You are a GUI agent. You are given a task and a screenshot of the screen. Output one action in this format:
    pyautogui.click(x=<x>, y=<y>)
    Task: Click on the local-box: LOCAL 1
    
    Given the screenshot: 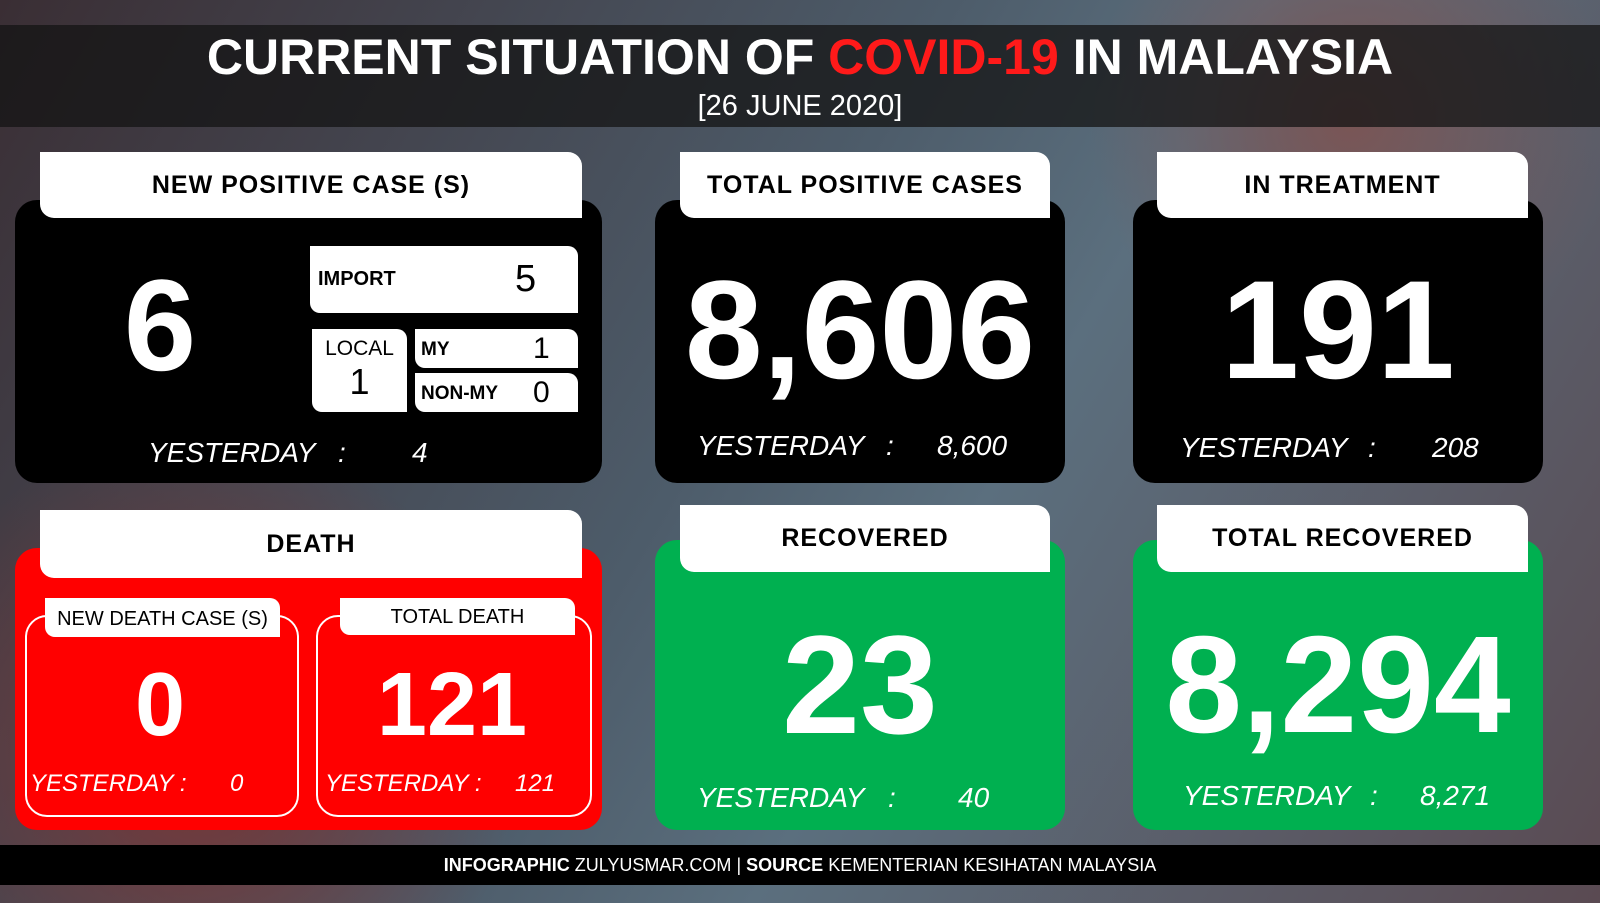 What is the action you would take?
    pyautogui.click(x=359, y=370)
    